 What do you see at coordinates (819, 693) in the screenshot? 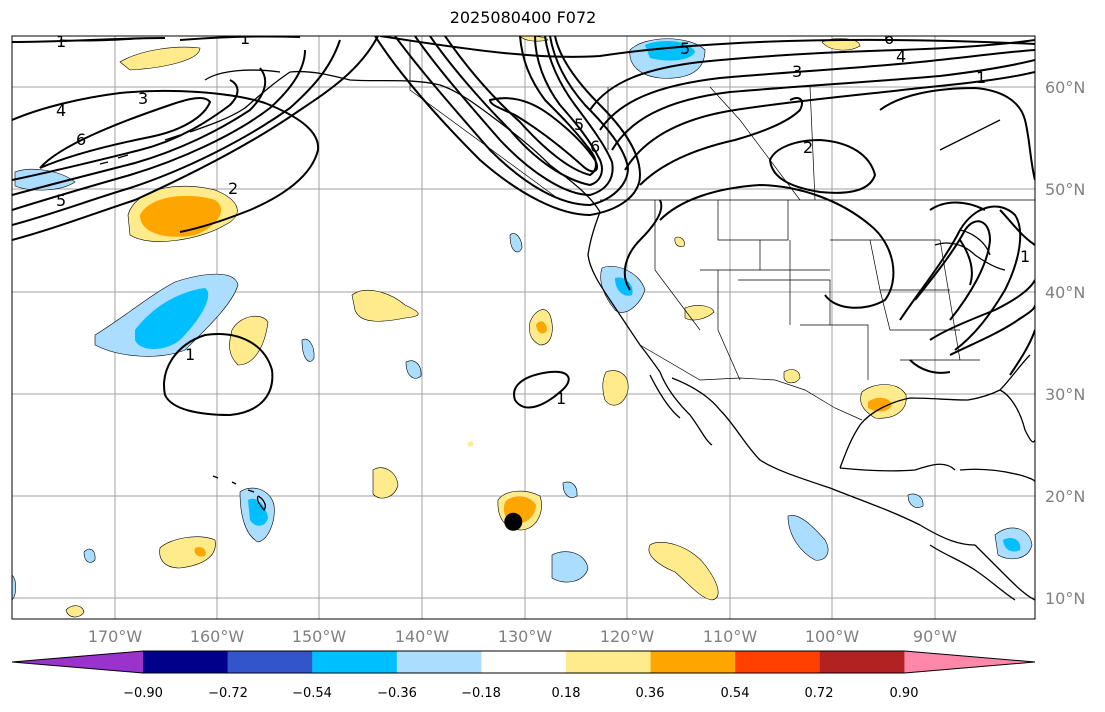
I see `colorbar-tick-label: 0.72` at bounding box center [819, 693].